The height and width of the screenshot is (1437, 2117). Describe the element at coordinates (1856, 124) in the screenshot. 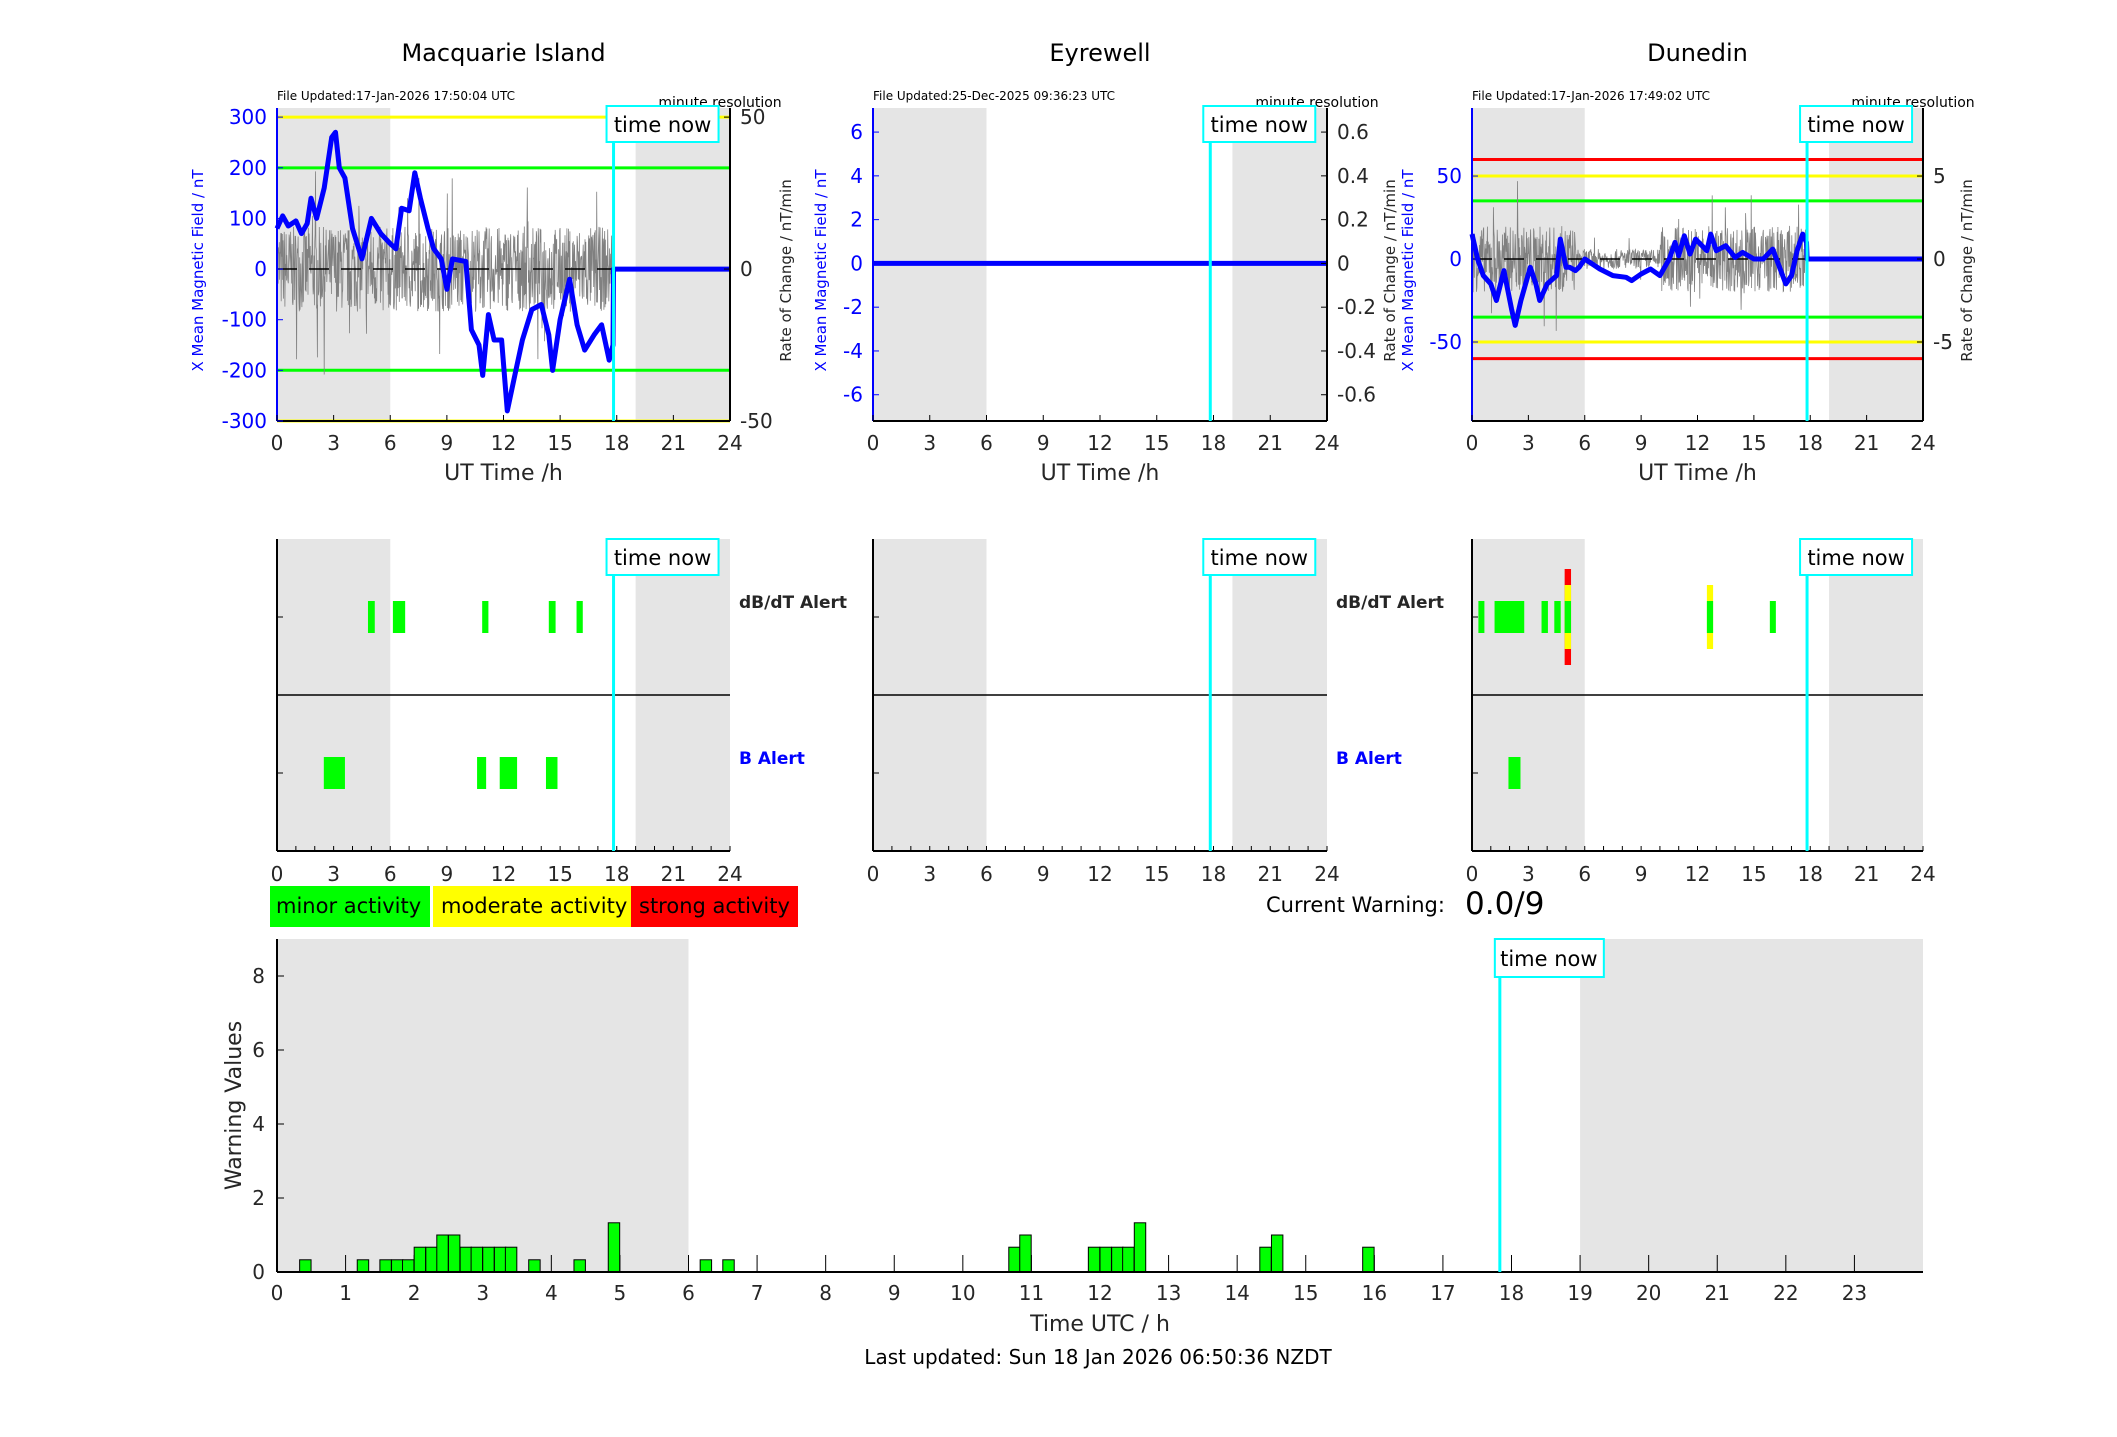

I see `top-2-time-now-box` at that location.